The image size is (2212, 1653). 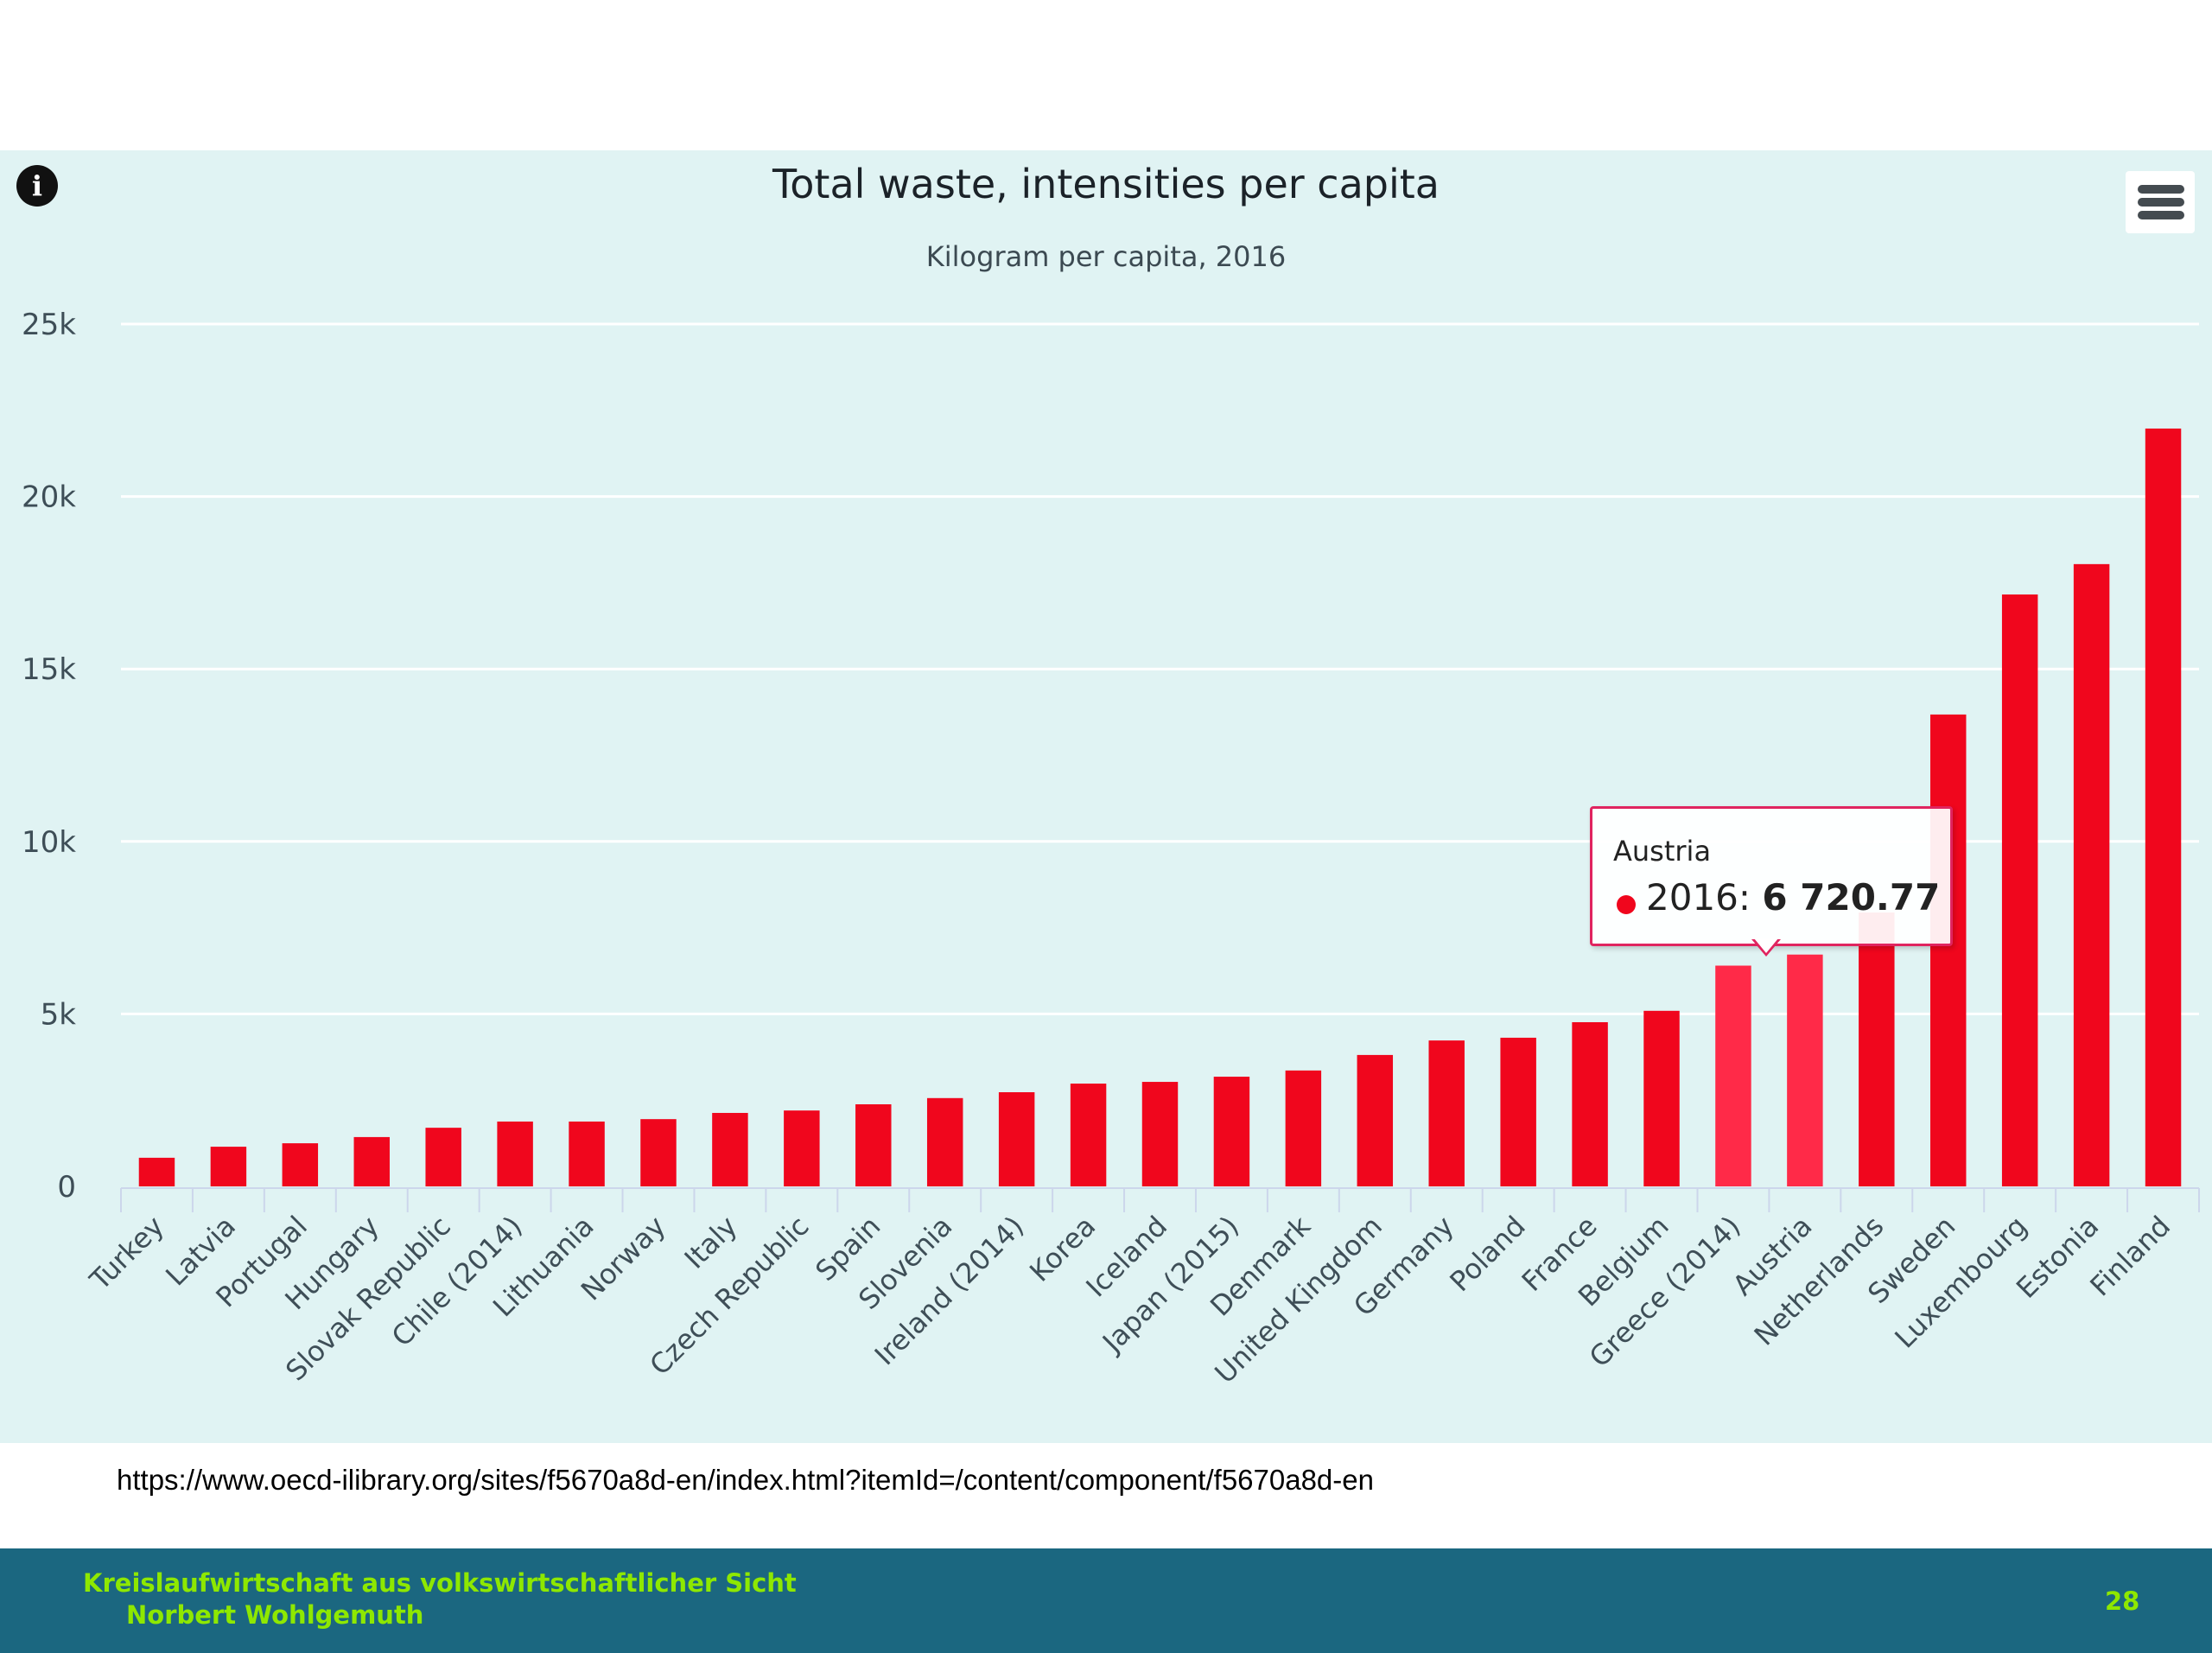 What do you see at coordinates (126, 1253) in the screenshot?
I see `x-tick-label: Turkey` at bounding box center [126, 1253].